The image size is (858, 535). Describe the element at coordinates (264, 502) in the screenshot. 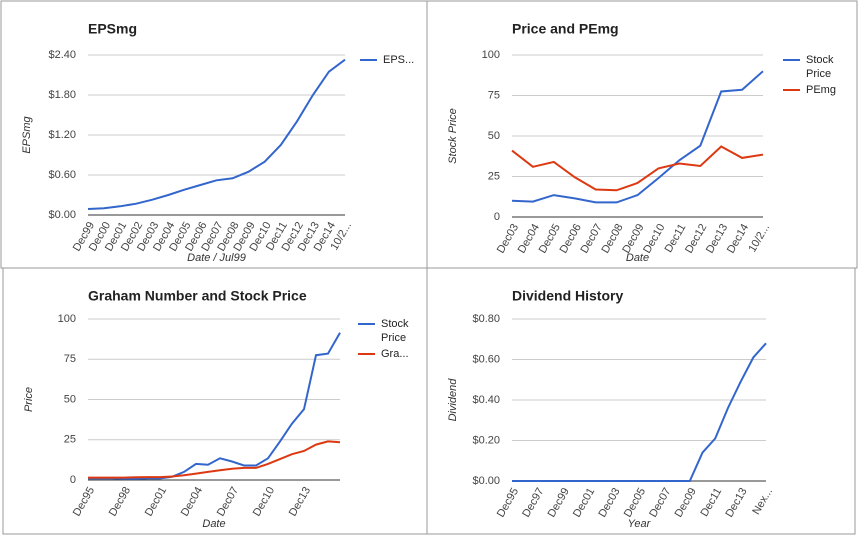

I see `x-tick-label: Dec10` at that location.